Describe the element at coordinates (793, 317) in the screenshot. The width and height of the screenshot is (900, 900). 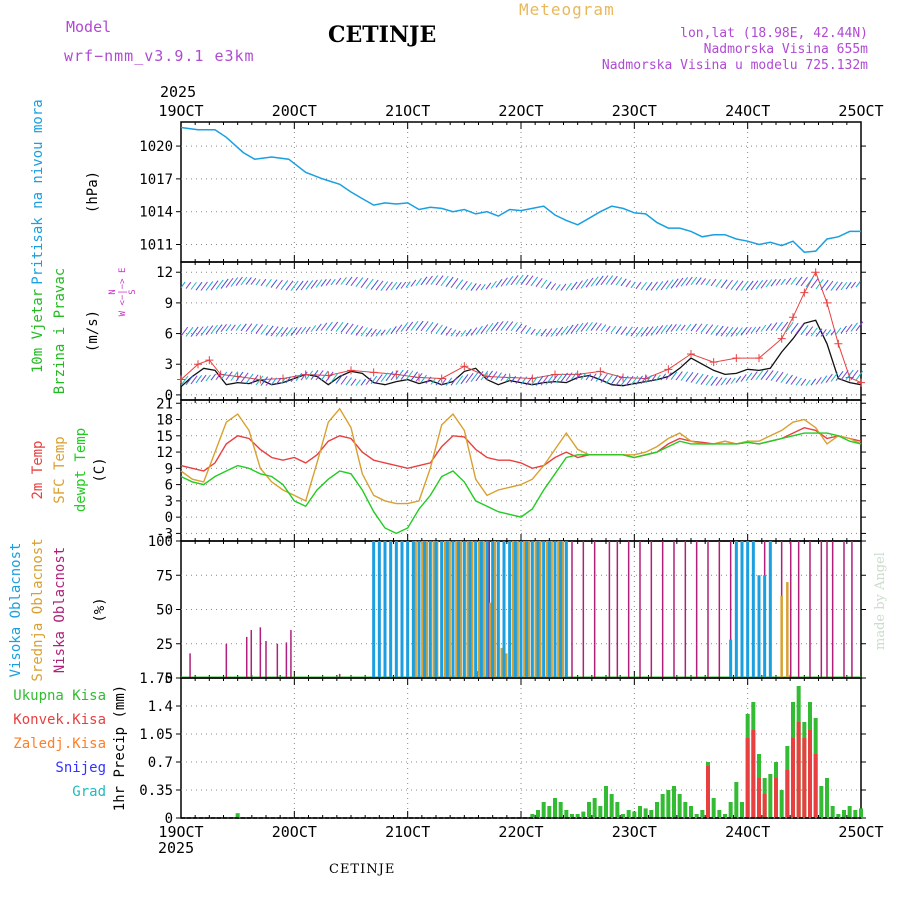
I see `wind-gust-marker` at that location.